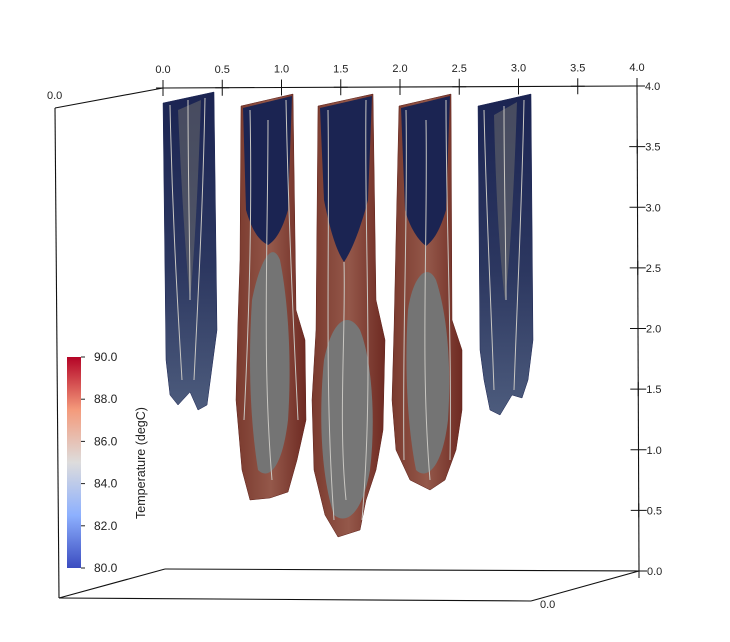  Describe the element at coordinates (106, 526) in the screenshot. I see `color-legend-label: 82.0` at that location.